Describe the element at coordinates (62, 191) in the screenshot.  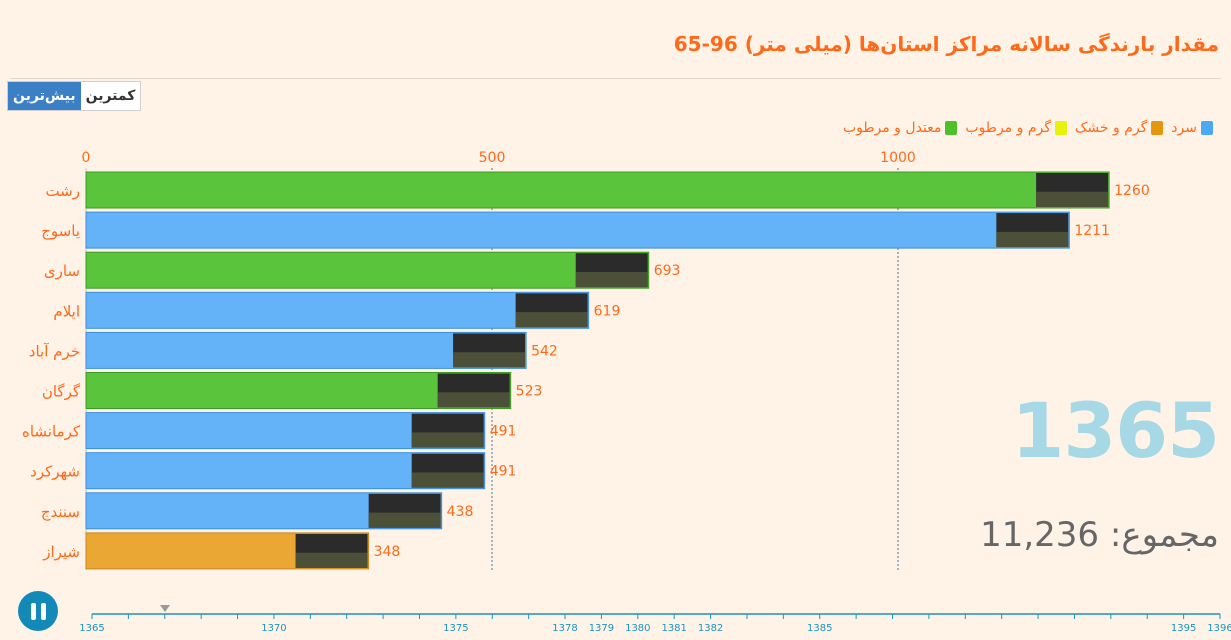
I see `category-label: رشت` at that location.